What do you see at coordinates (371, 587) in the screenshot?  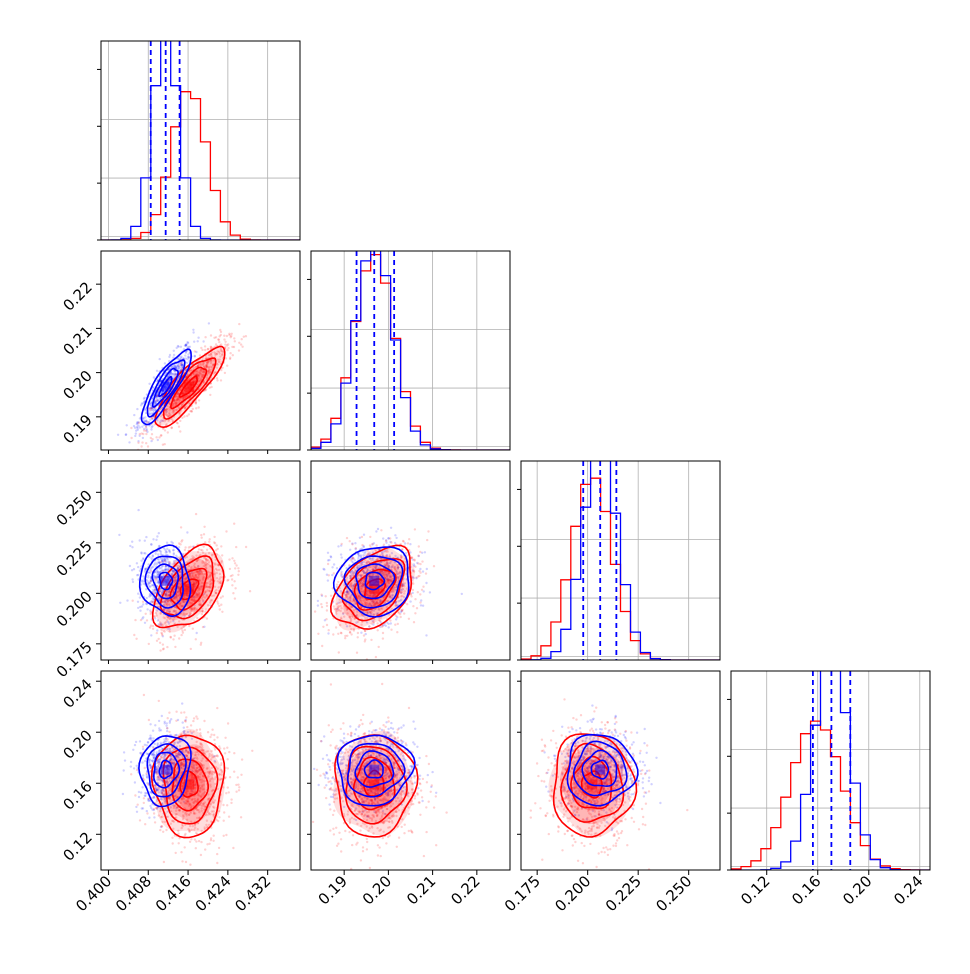 I see `contour-line` at bounding box center [371, 587].